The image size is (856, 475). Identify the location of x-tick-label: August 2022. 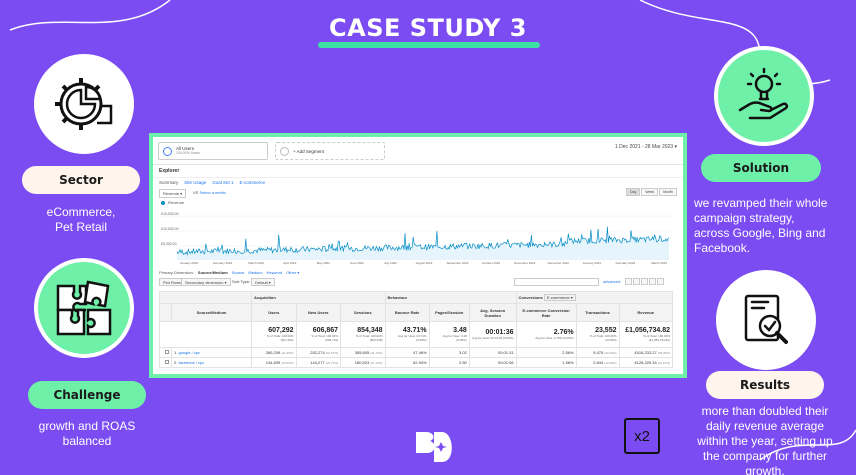
(424, 263).